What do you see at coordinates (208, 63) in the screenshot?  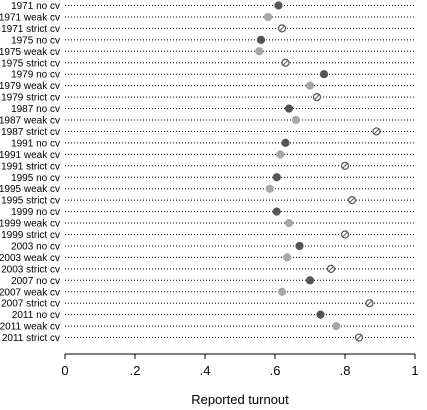 I see `data-row: 1975 strict cv` at bounding box center [208, 63].